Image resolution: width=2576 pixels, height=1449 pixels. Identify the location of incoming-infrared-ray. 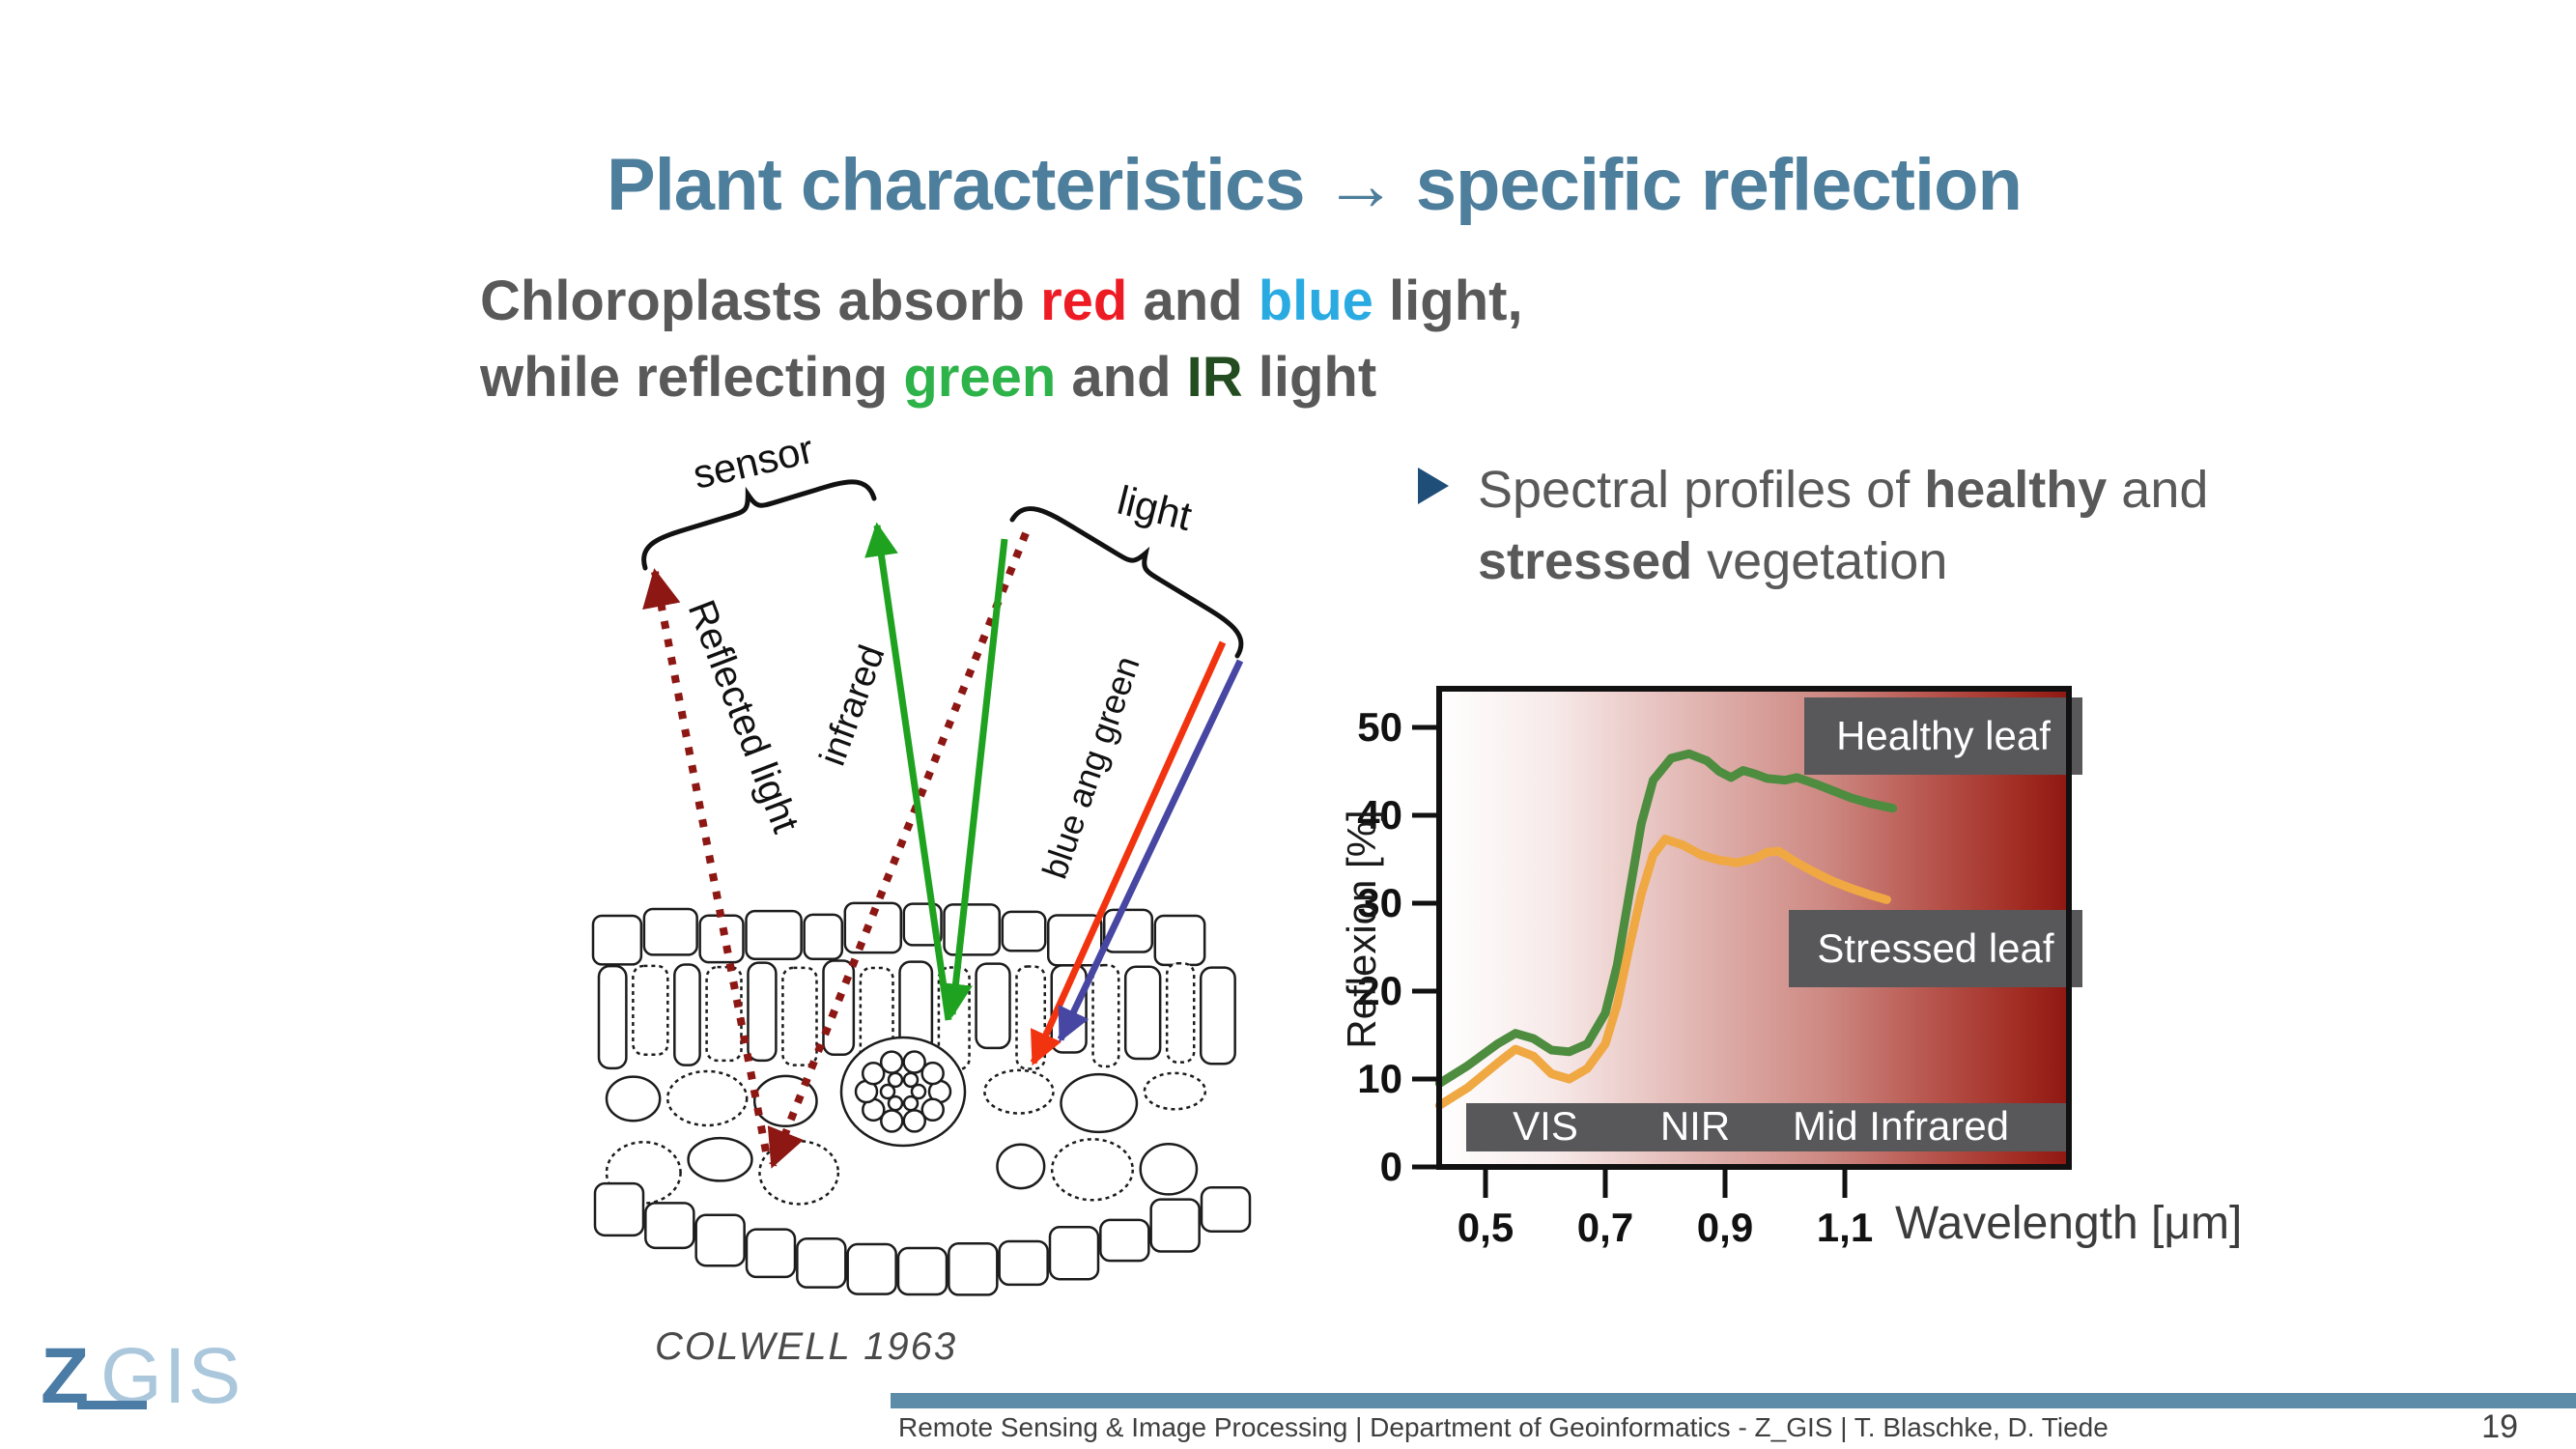
(898, 850).